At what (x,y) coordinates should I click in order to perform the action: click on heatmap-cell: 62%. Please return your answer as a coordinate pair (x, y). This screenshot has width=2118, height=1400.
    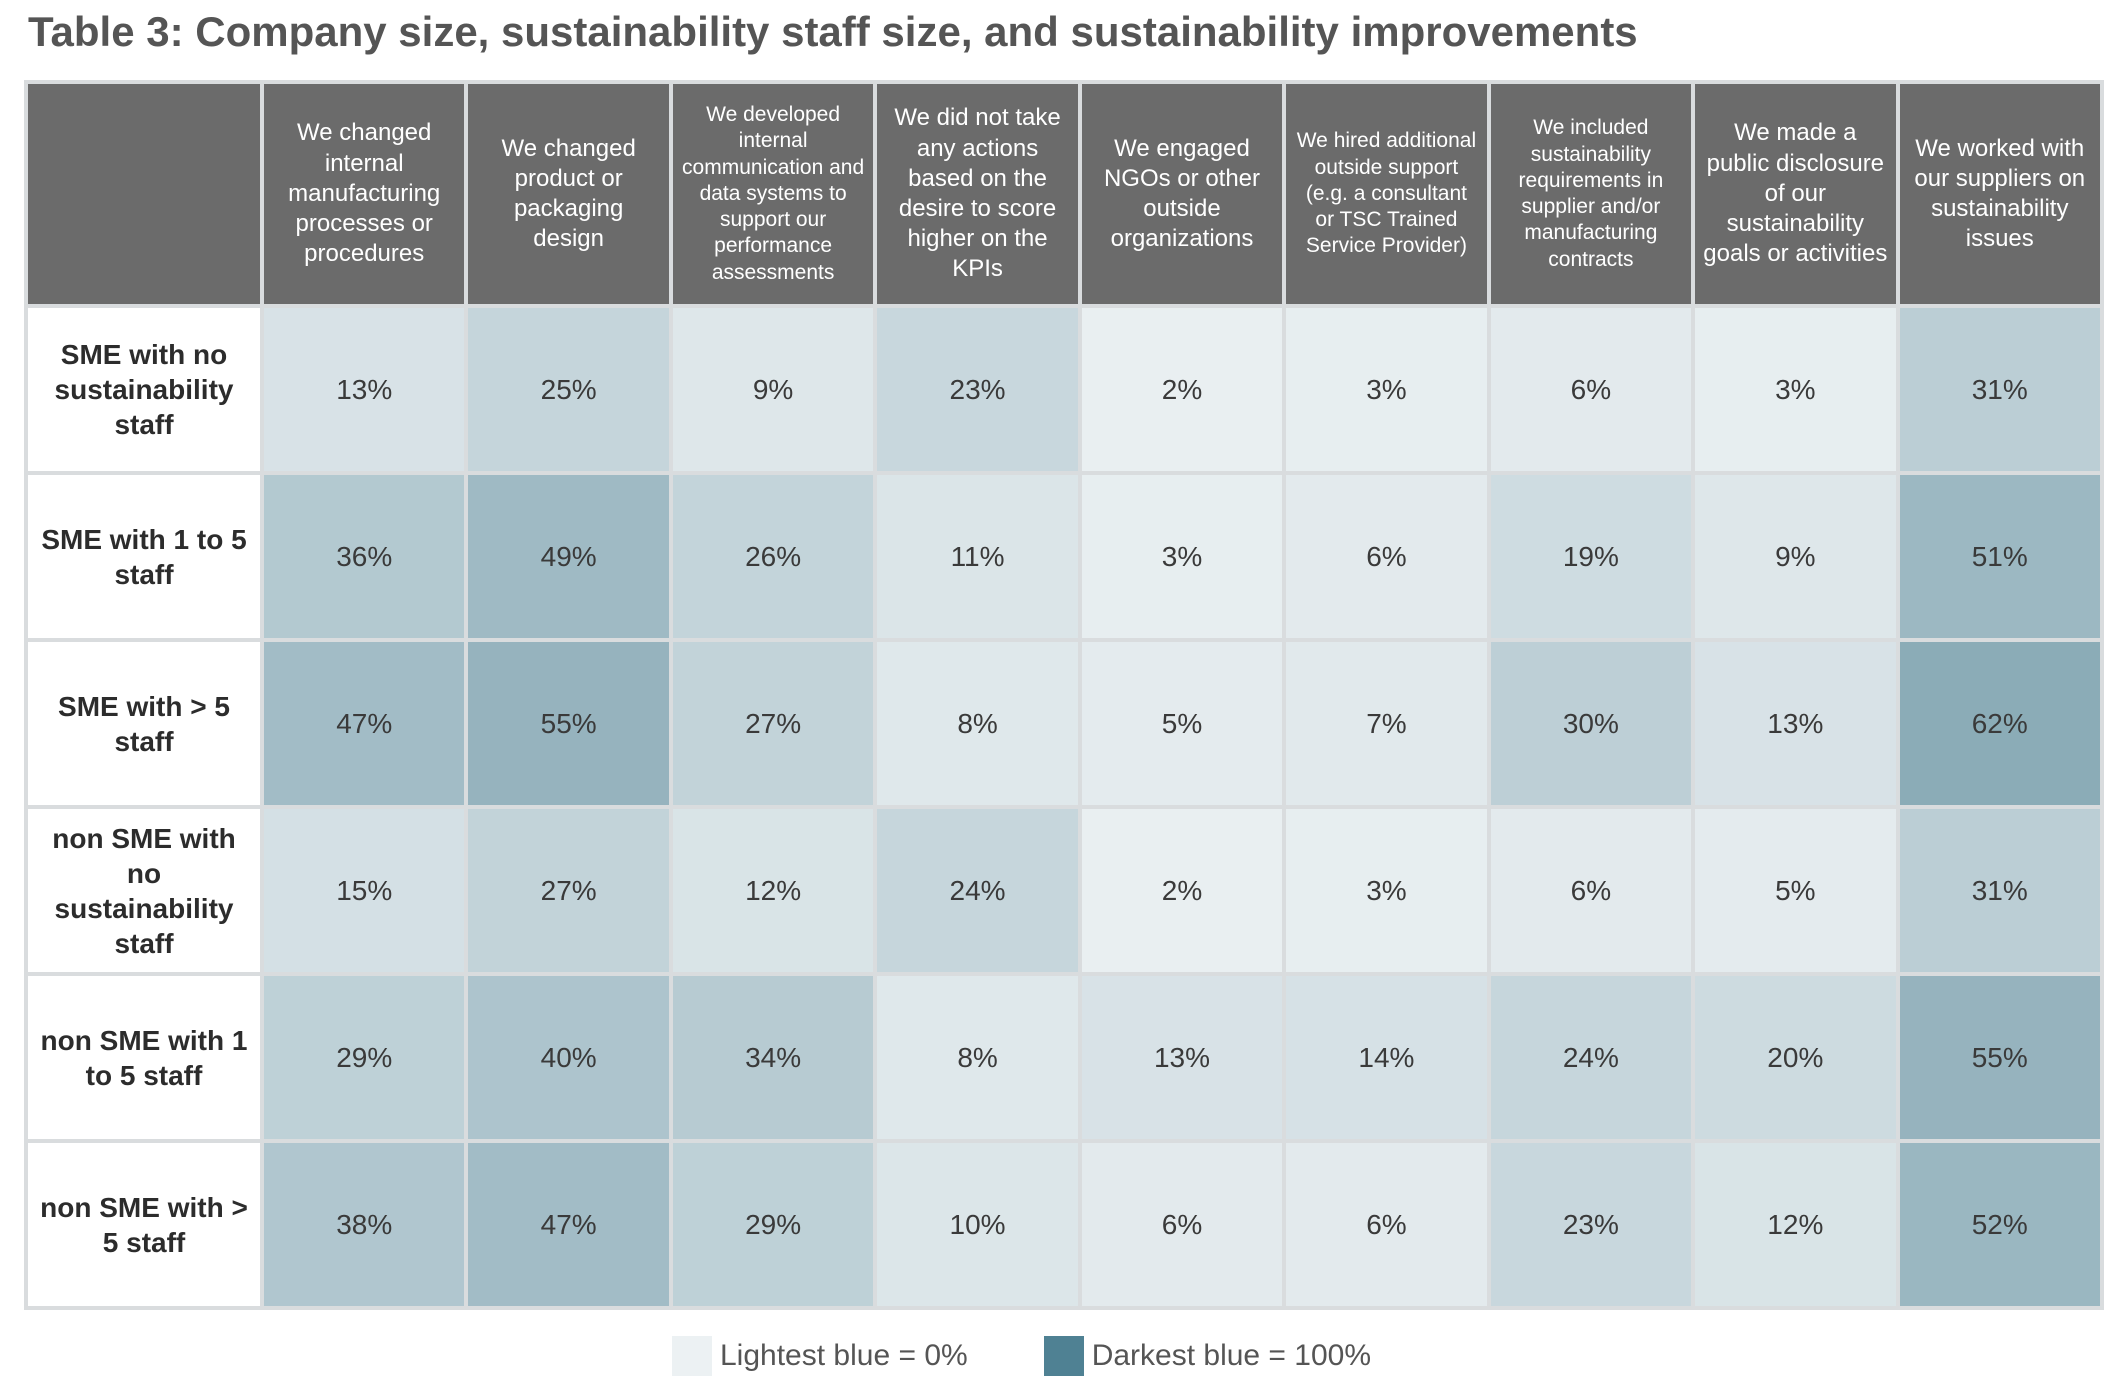
    Looking at the image, I should click on (1999, 723).